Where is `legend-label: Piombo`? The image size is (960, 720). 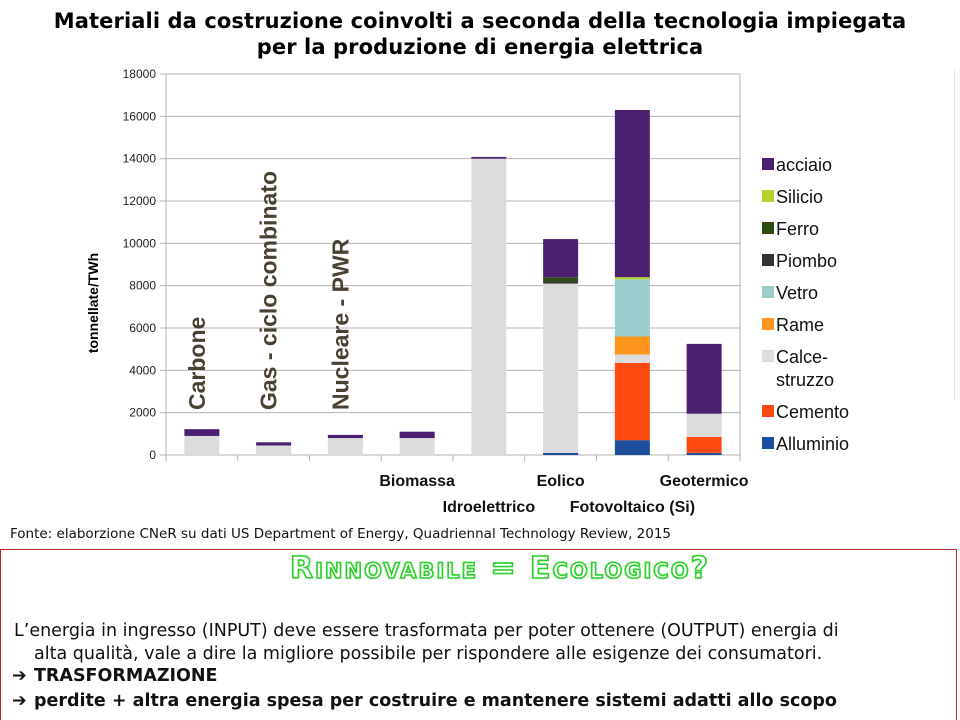 legend-label: Piombo is located at coordinates (806, 261).